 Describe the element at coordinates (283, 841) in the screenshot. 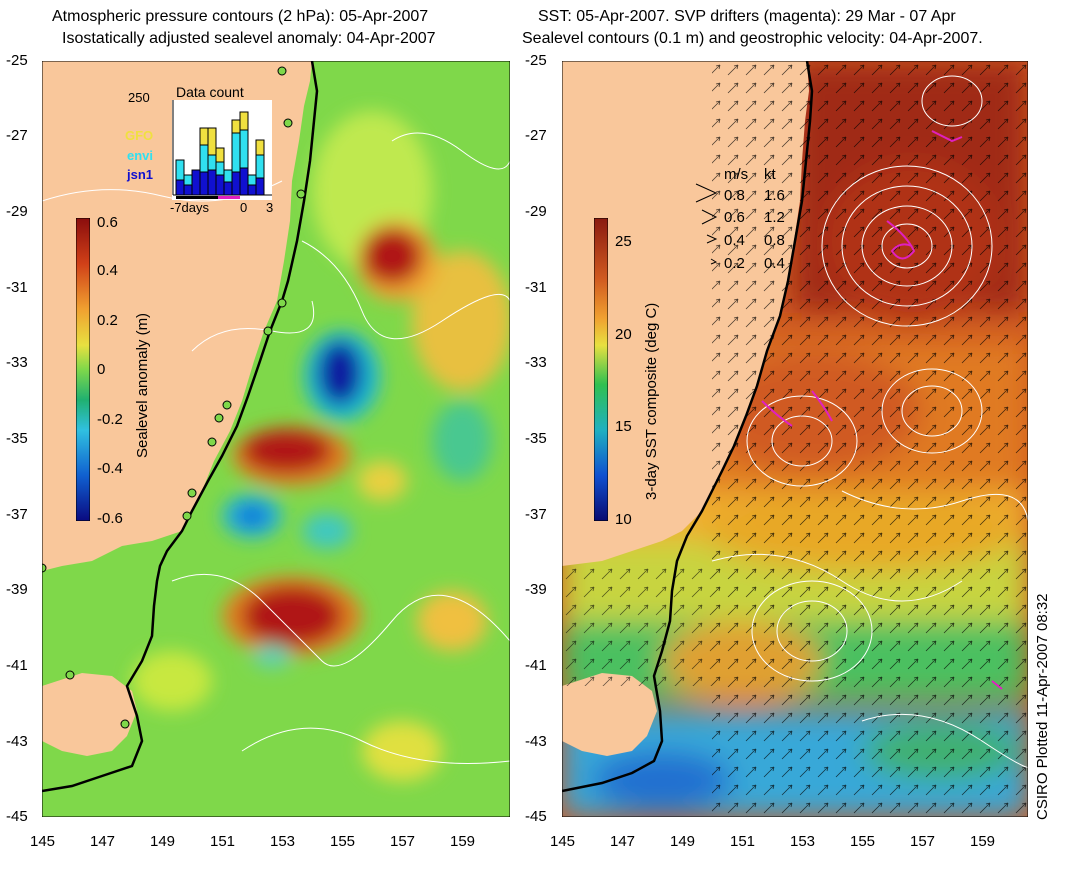

I see `left-x-tick: 153` at that location.